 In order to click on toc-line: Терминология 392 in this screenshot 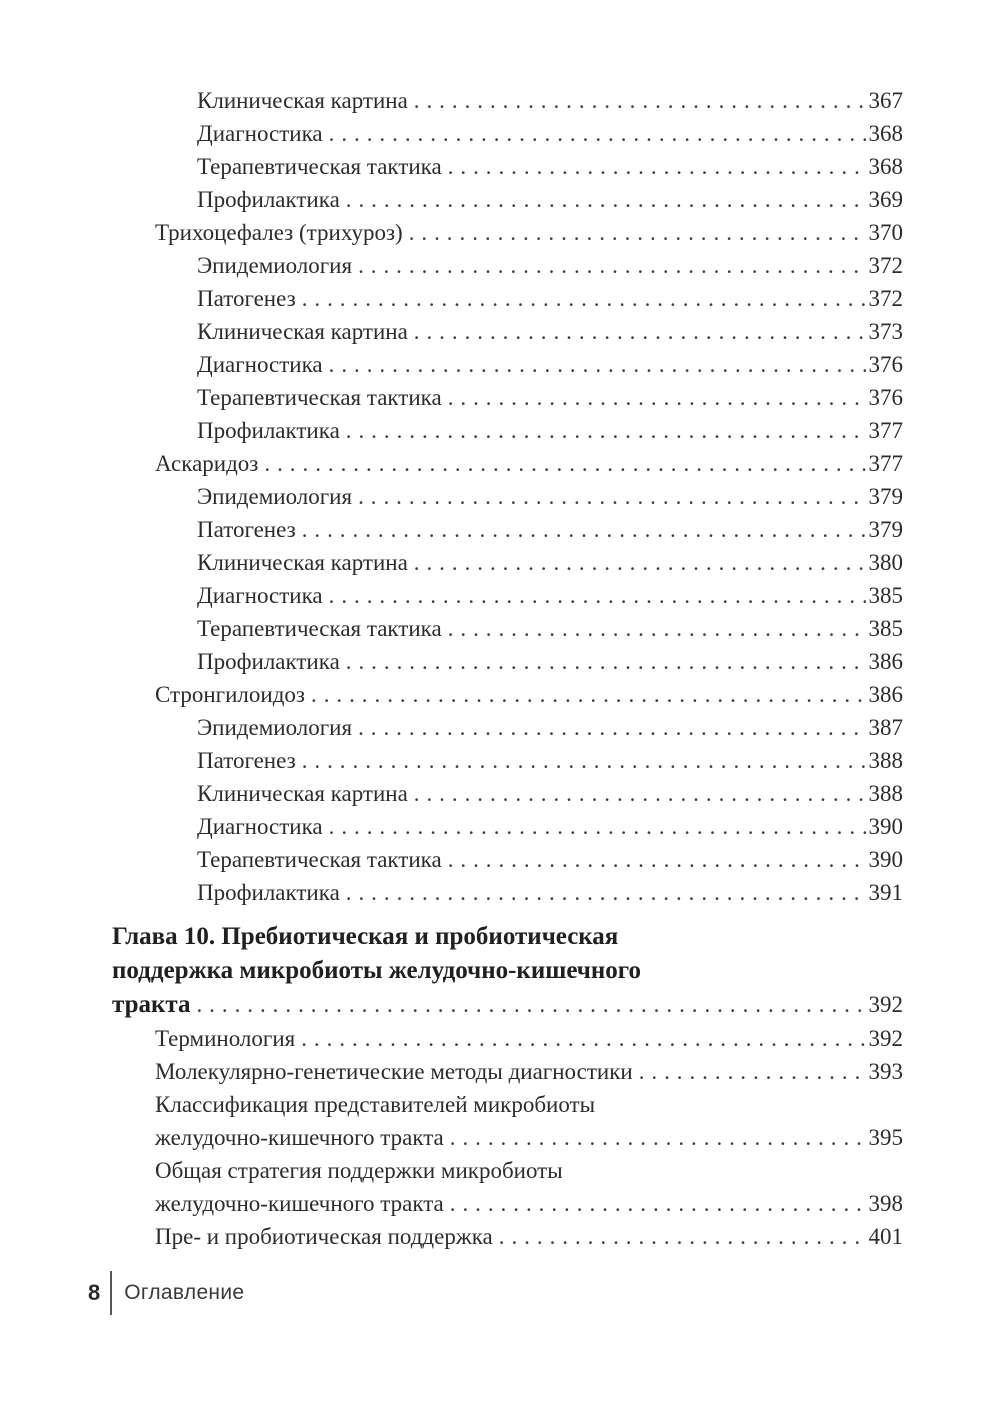, I will do `click(507, 1038)`.